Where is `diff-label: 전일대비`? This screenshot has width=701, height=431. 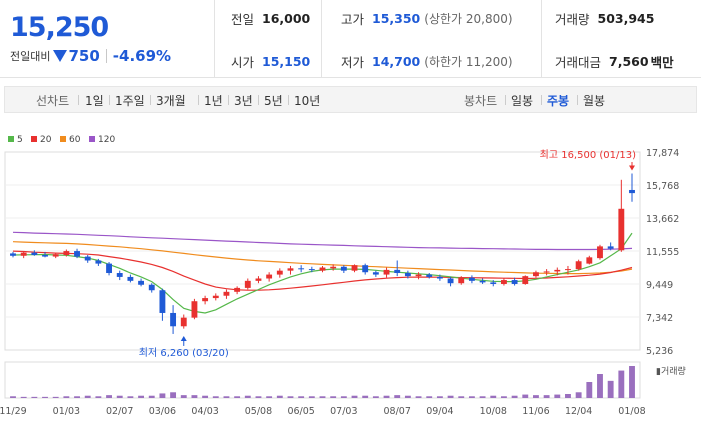
diff-label: 전일대비 is located at coordinates (30, 56).